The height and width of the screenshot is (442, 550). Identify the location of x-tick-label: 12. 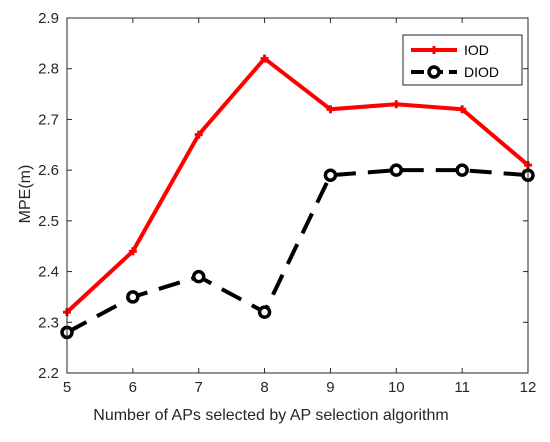
(528, 387).